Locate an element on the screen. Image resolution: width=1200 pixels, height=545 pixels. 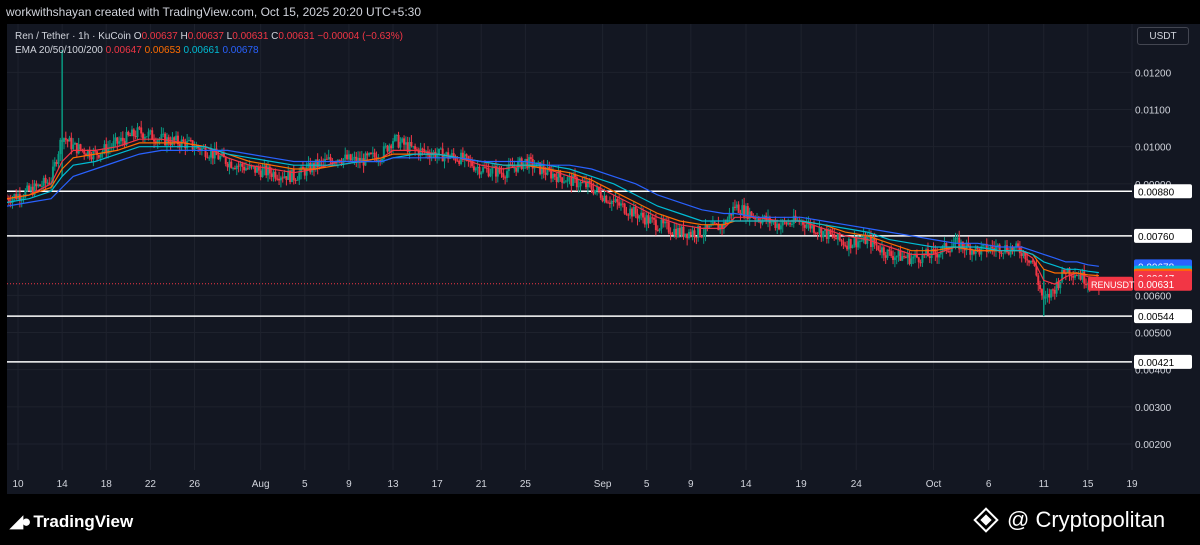
y-tick-label: 0.00400 is located at coordinates (1153, 371).